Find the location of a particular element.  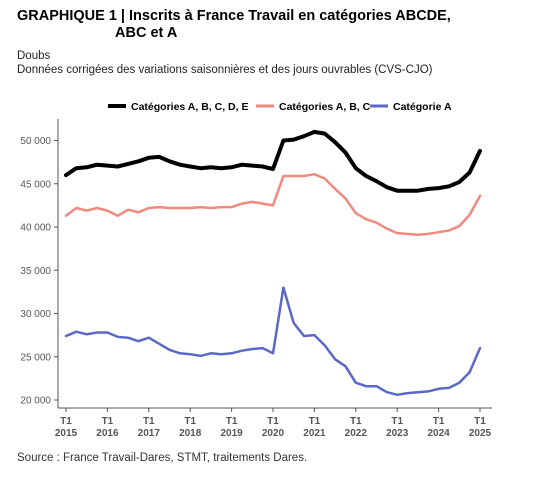

x-tick-label-year: 2015 is located at coordinates (66, 433).